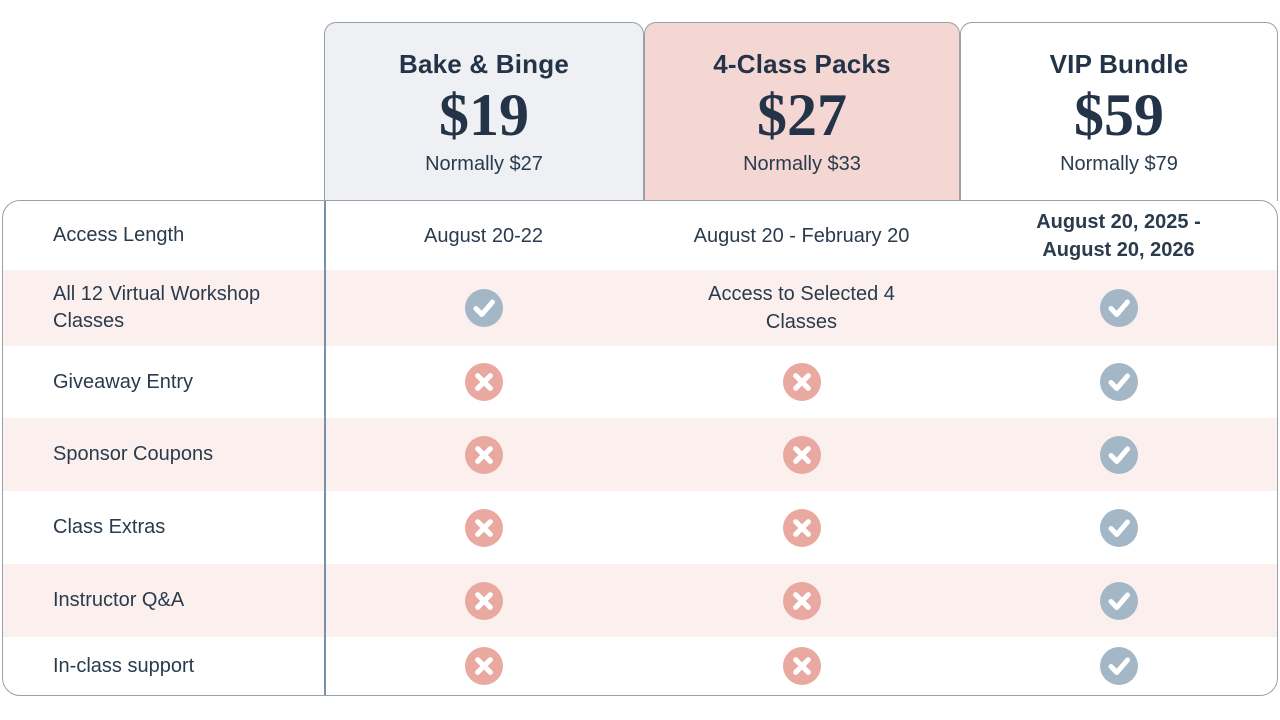 The image size is (1280, 720). I want to click on plan-normal-price: Normally $27, so click(484, 163).